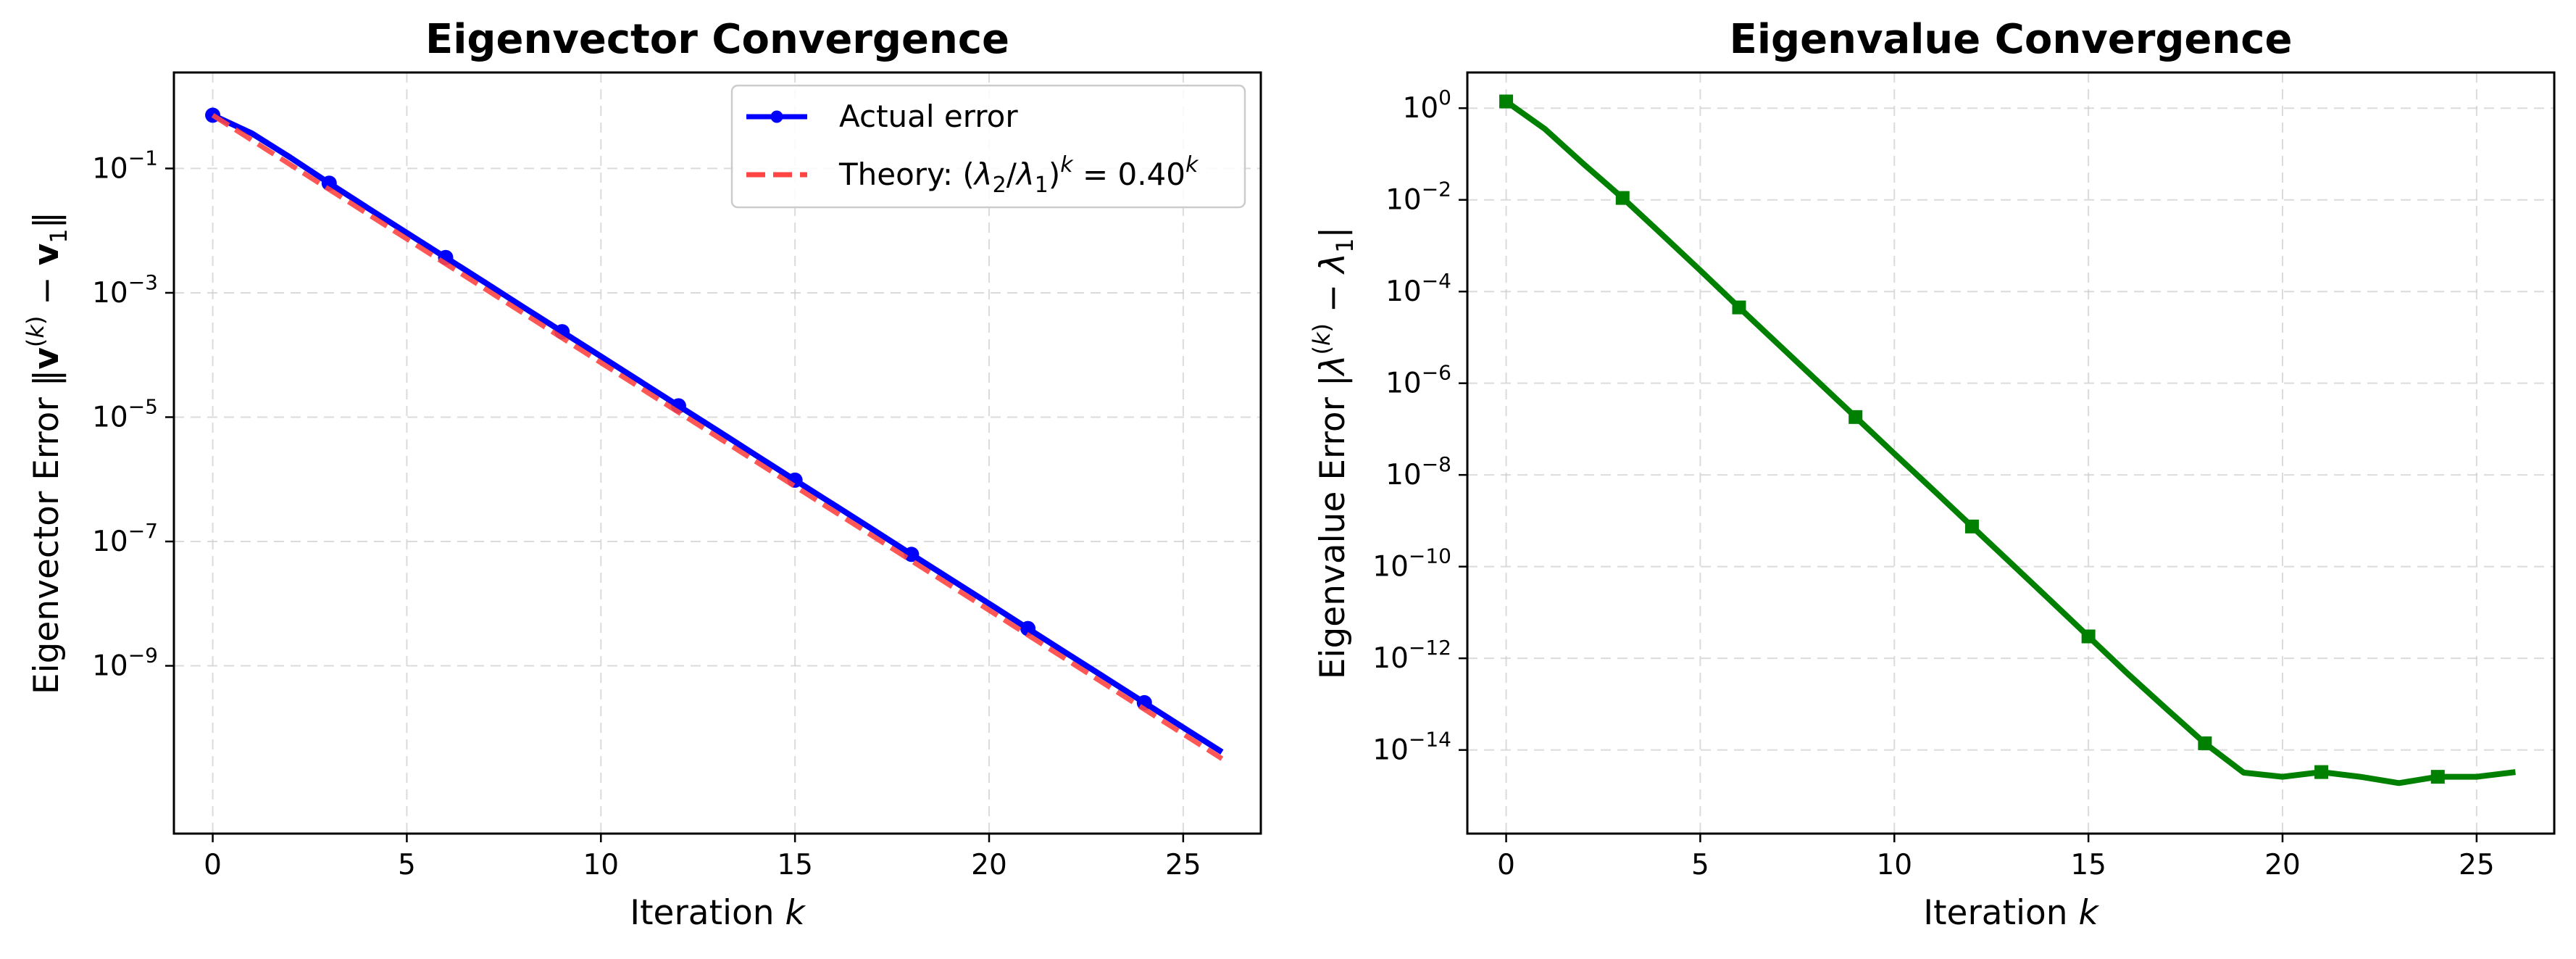 Image resolution: width=2576 pixels, height=959 pixels. Describe the element at coordinates (125, 413) in the screenshot. I see `eigenvector-y-tick-label: 10⁻⁵` at that location.